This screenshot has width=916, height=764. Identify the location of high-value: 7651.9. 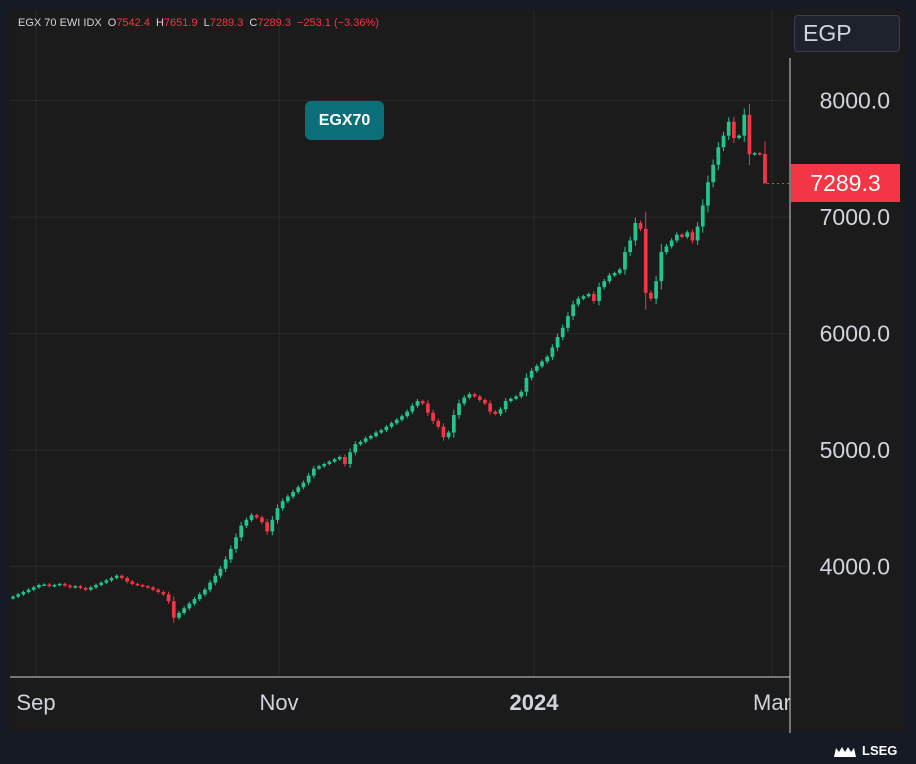
(180, 23).